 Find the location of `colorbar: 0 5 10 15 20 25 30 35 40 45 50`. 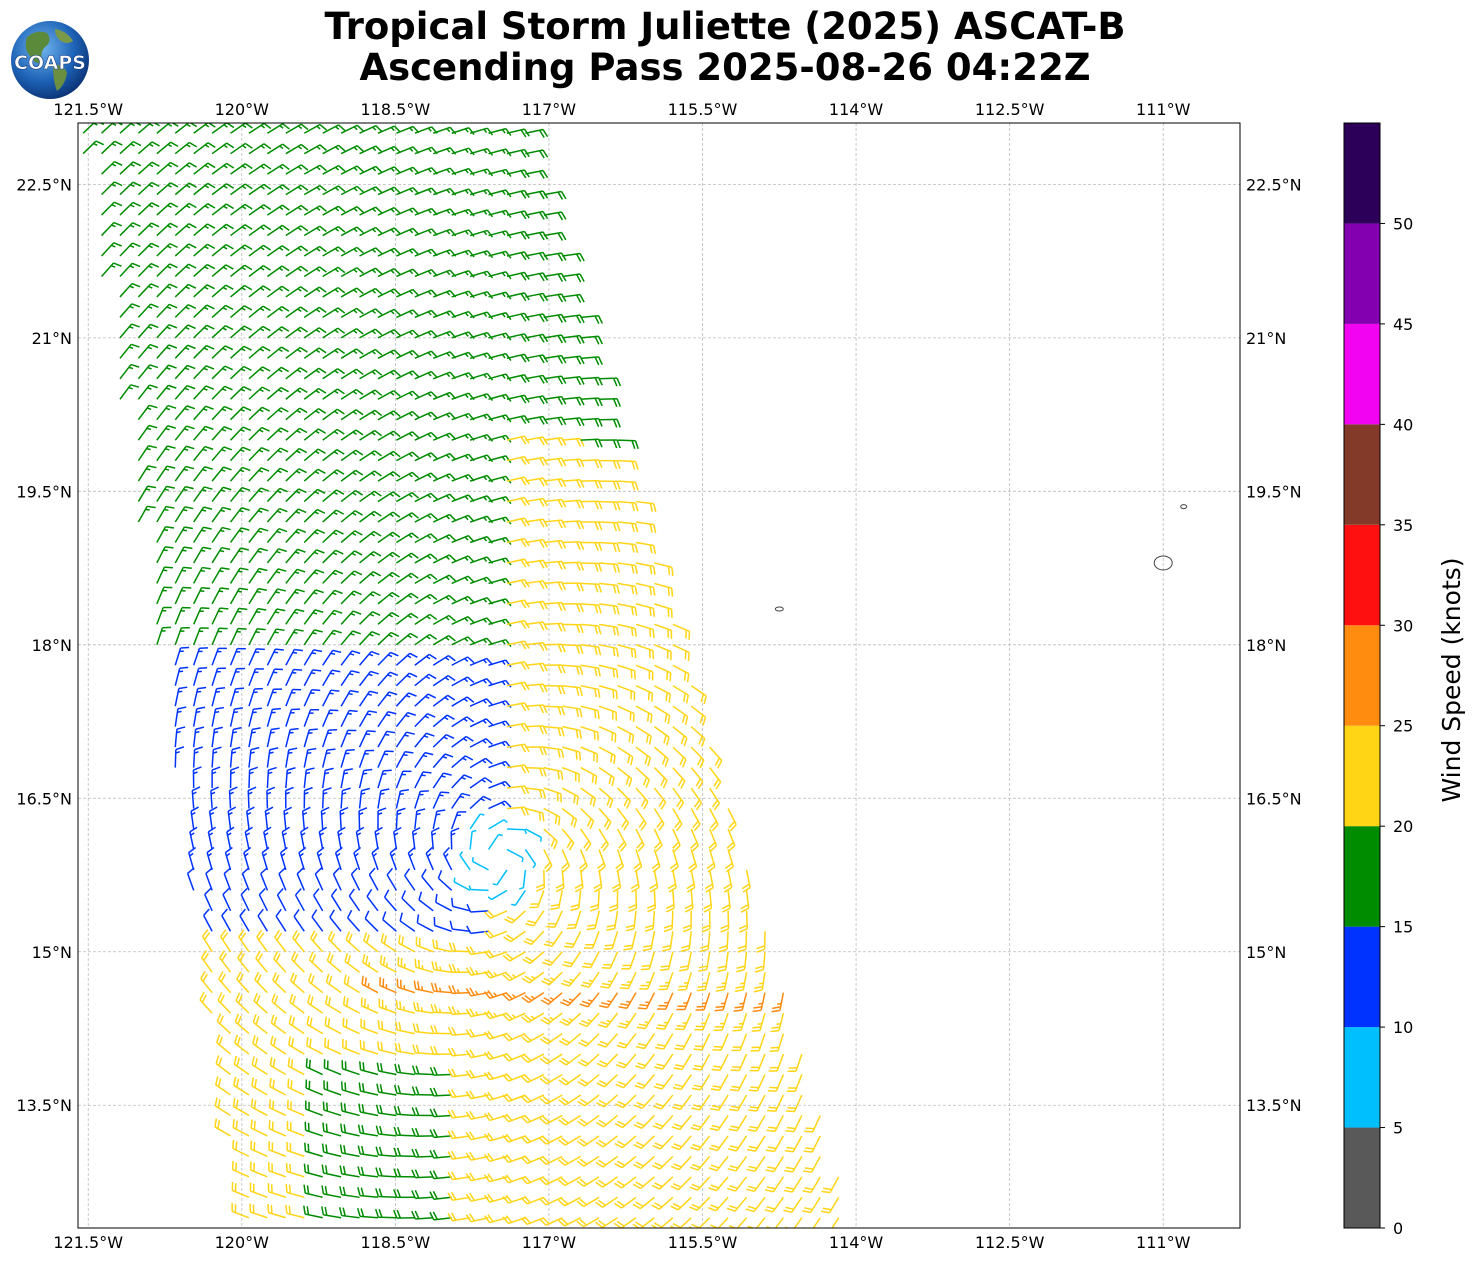

colorbar: 0 5 10 15 20 25 30 35 40 45 50 is located at coordinates (1378, 680).